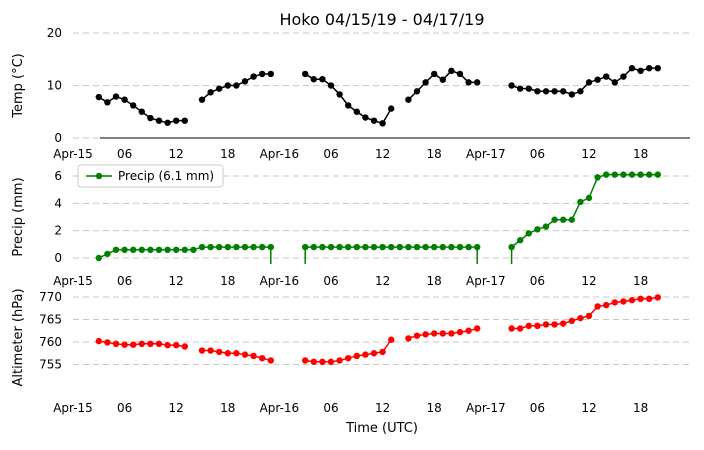  What do you see at coordinates (166, 176) in the screenshot?
I see `legend-label: Precip (6.1 mm)` at bounding box center [166, 176].